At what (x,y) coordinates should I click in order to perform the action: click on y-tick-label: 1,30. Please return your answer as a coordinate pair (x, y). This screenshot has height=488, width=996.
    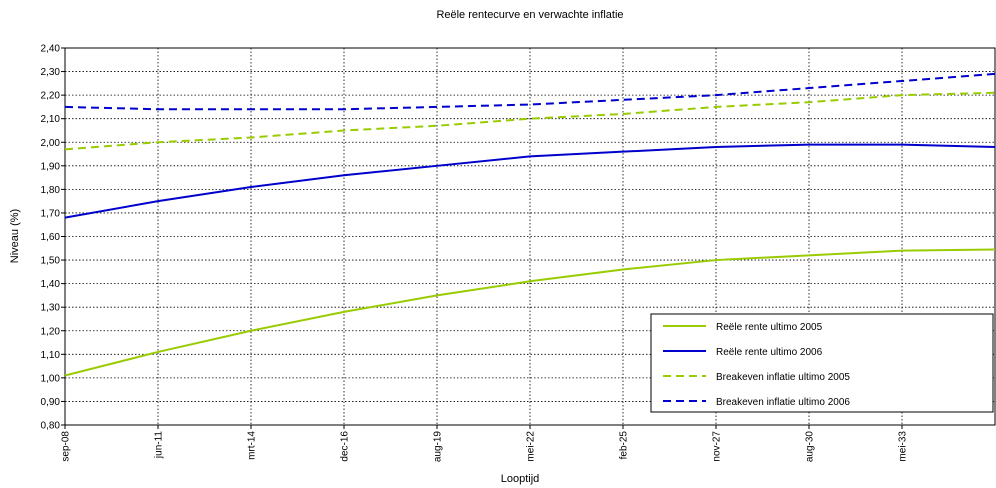
    Looking at the image, I should click on (51, 308).